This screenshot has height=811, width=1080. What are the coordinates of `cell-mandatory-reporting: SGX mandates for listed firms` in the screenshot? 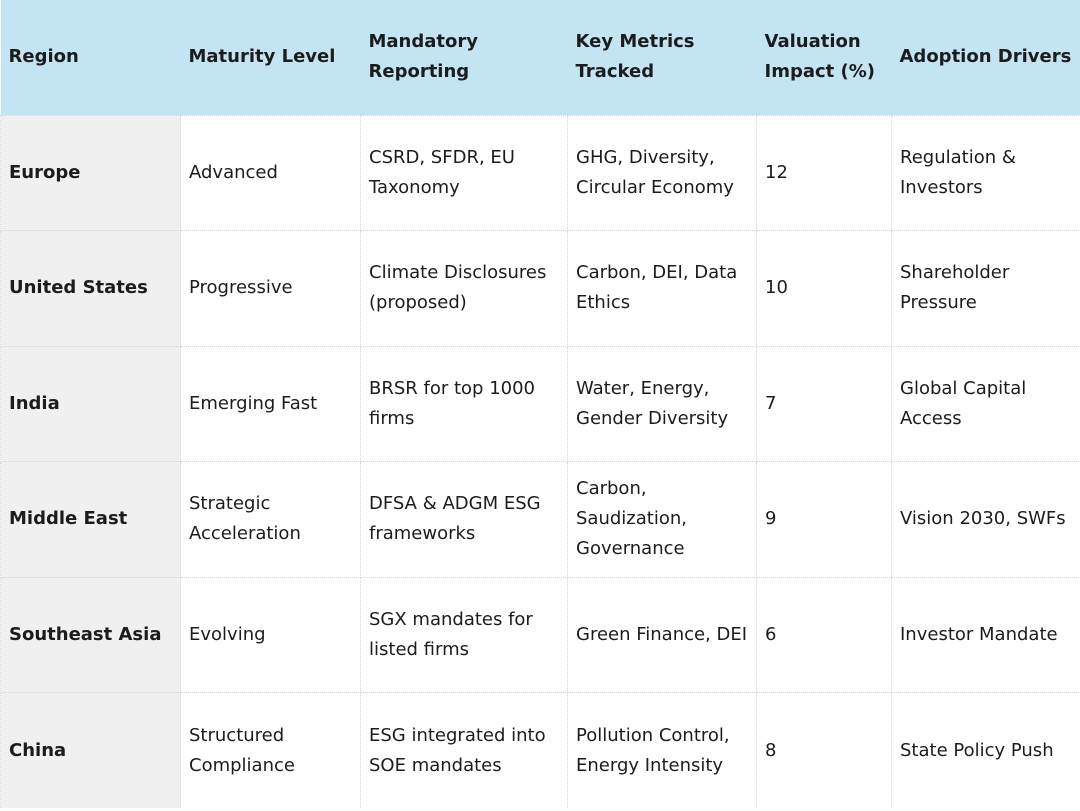 It's located at (464, 634).